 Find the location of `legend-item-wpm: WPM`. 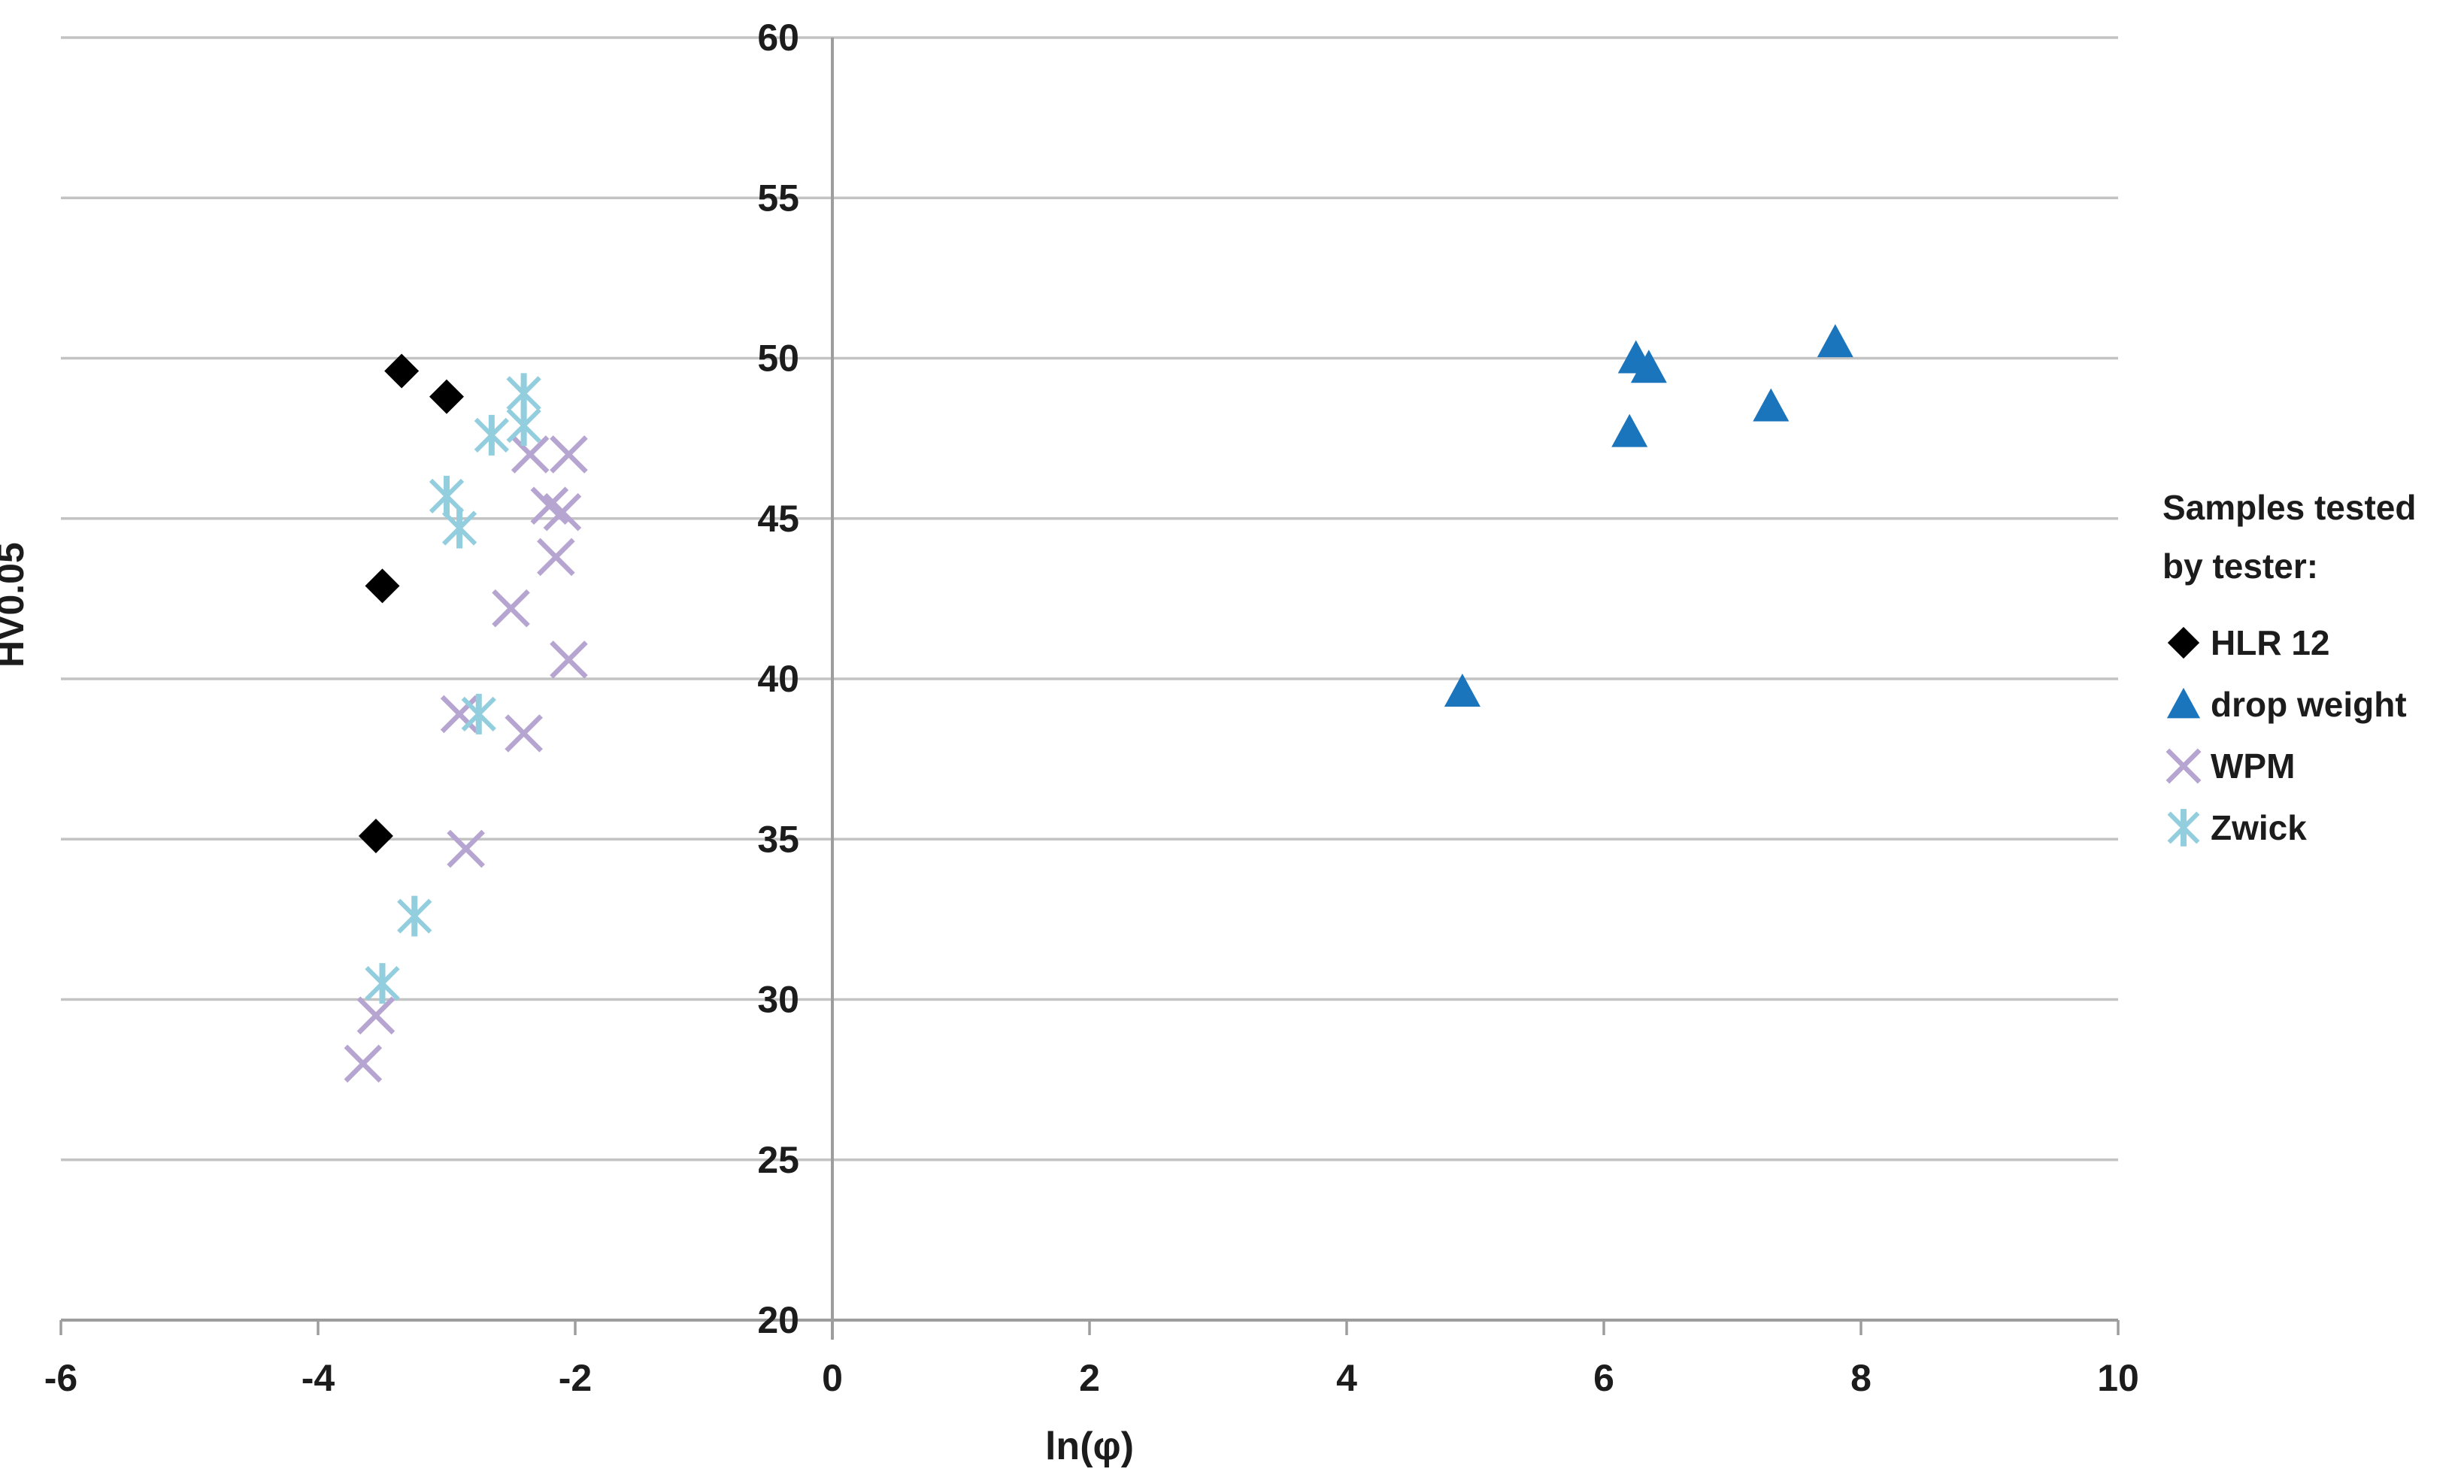

legend-item-wpm: WPM is located at coordinates (2312, 766).